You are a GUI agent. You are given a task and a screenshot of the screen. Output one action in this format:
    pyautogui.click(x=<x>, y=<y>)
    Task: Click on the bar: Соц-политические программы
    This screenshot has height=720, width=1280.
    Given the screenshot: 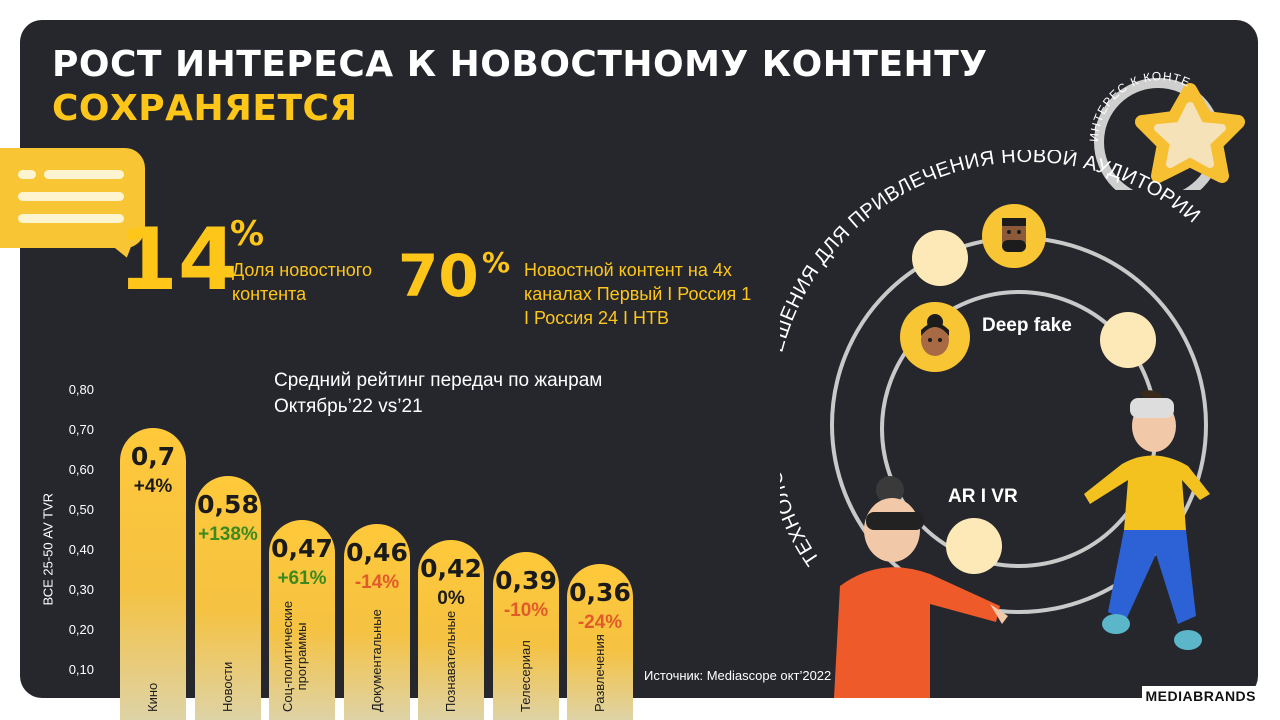 What is the action you would take?
    pyautogui.click(x=302, y=620)
    